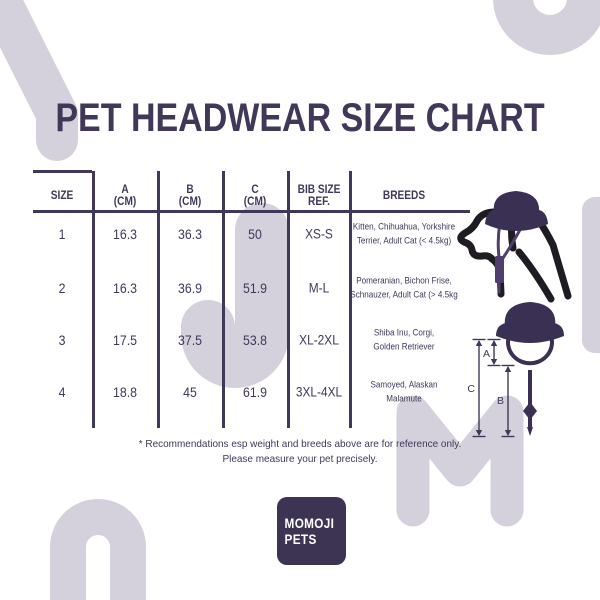  What do you see at coordinates (404, 346) in the screenshot?
I see `table-row-3-breeds-line2: Golden Retriever` at bounding box center [404, 346].